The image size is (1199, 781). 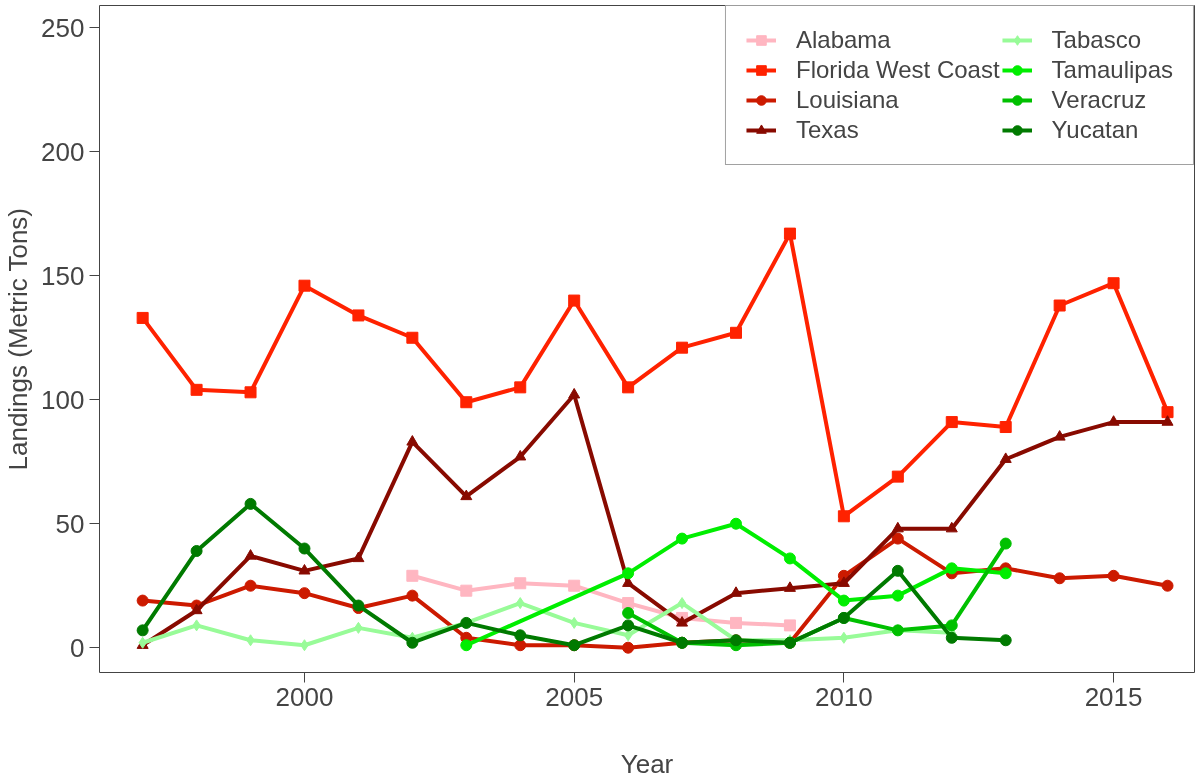 What do you see at coordinates (647, 763) in the screenshot?
I see `x-axis-title: Year` at bounding box center [647, 763].